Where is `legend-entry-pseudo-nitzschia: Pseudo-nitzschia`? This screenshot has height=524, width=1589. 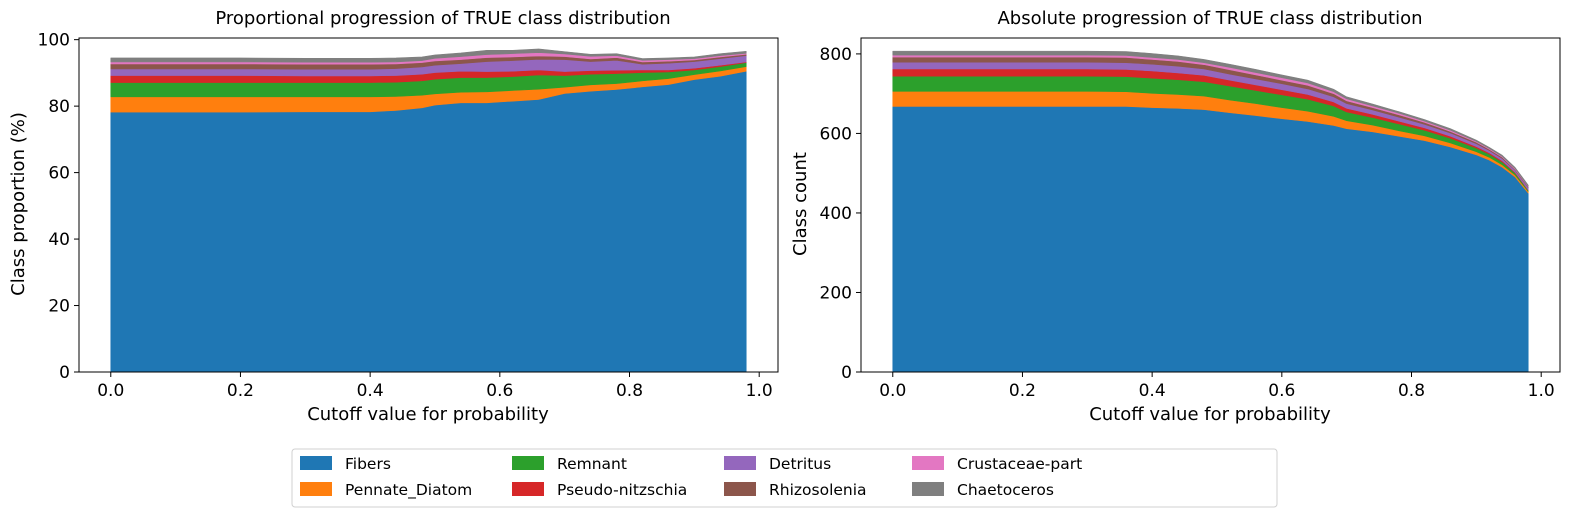 legend-entry-pseudo-nitzschia: Pseudo-nitzschia is located at coordinates (599, 490).